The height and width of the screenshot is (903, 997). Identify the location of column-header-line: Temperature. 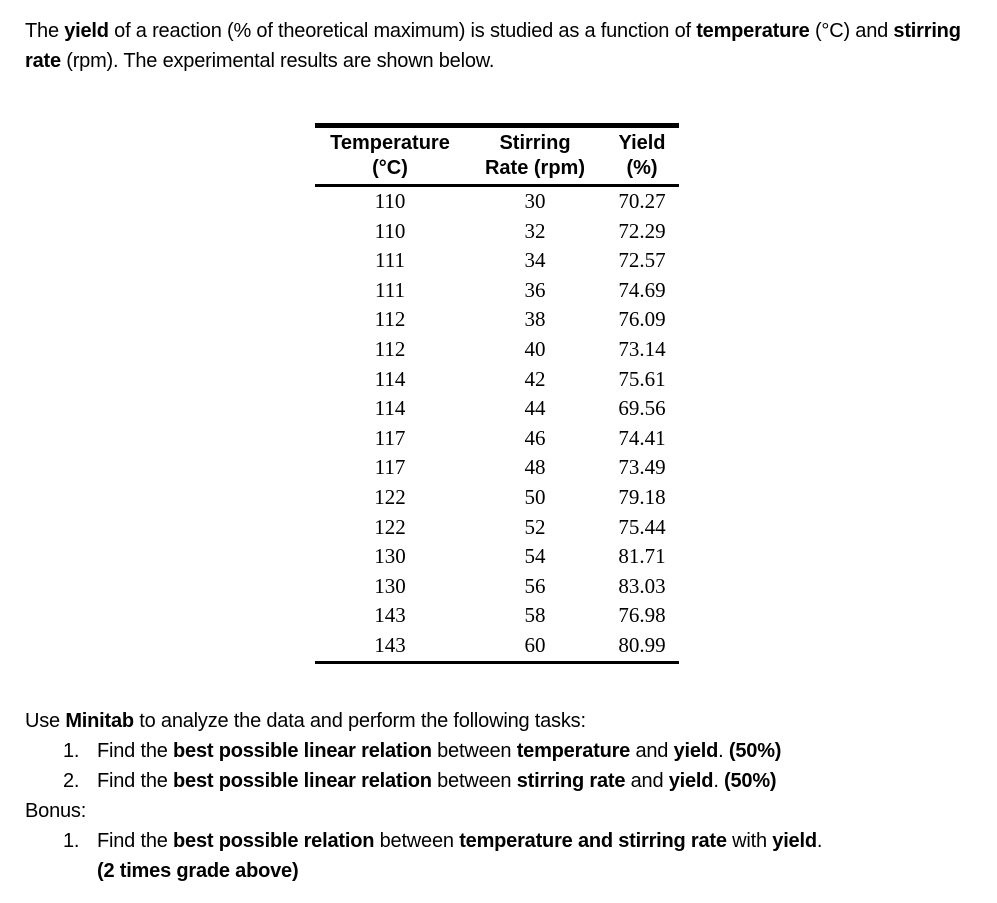
(390, 143).